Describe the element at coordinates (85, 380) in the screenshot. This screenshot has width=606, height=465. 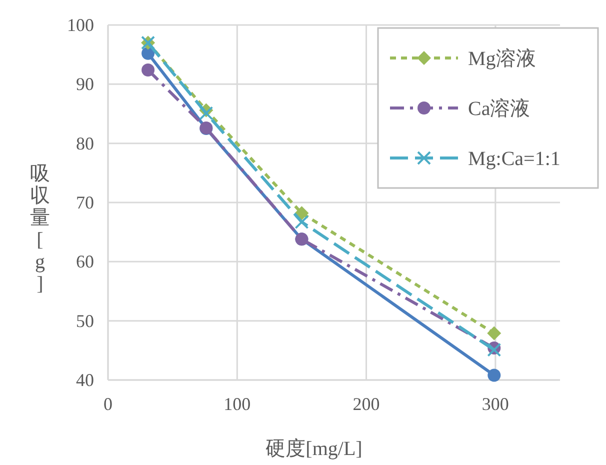
I see `y-tick-label: 40` at that location.